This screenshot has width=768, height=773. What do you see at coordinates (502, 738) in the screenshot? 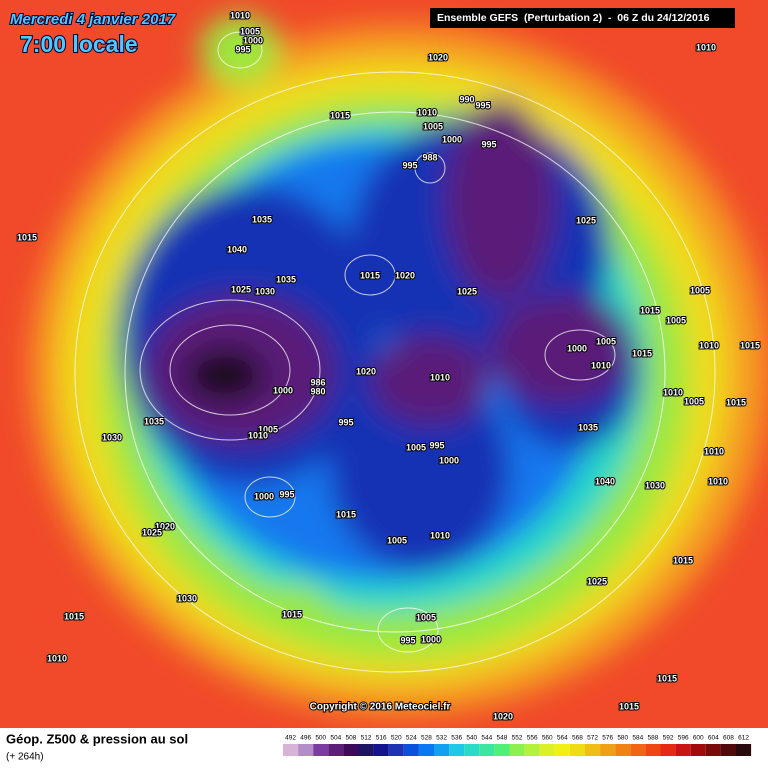
I see `colorbar-label: 548` at bounding box center [502, 738].